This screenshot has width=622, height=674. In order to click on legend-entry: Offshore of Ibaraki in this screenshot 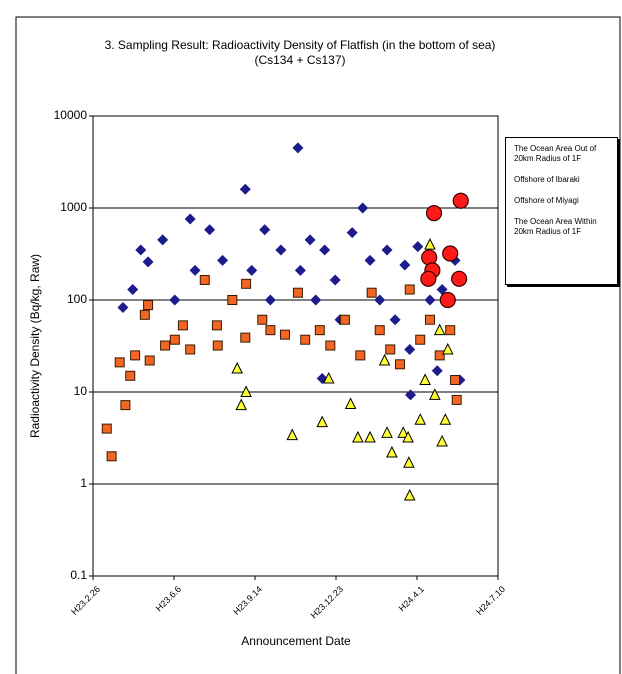, I will do `click(547, 179)`.